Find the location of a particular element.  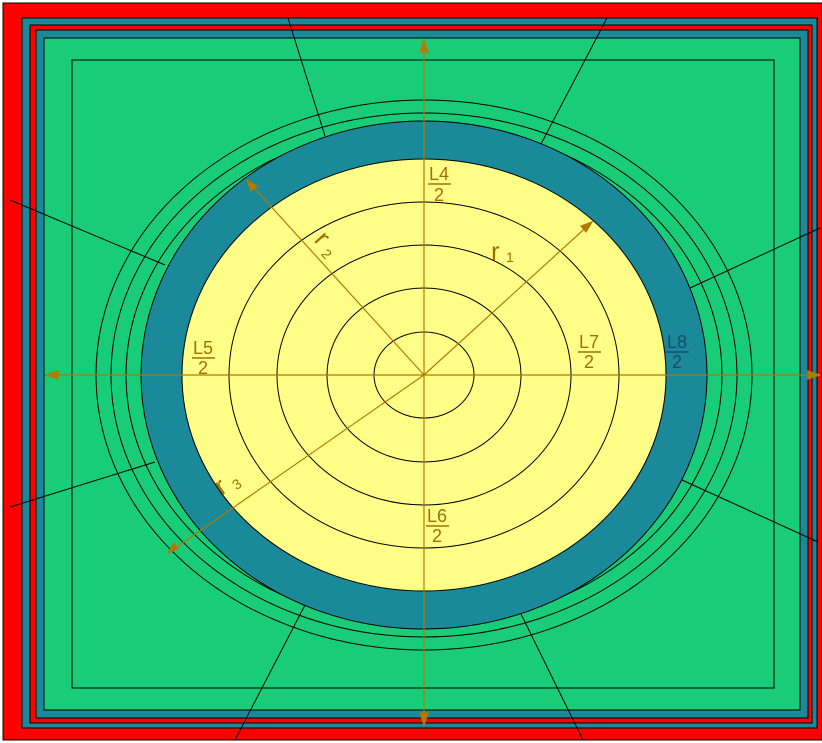

label-l7-half: L7 2 is located at coordinates (589, 352).